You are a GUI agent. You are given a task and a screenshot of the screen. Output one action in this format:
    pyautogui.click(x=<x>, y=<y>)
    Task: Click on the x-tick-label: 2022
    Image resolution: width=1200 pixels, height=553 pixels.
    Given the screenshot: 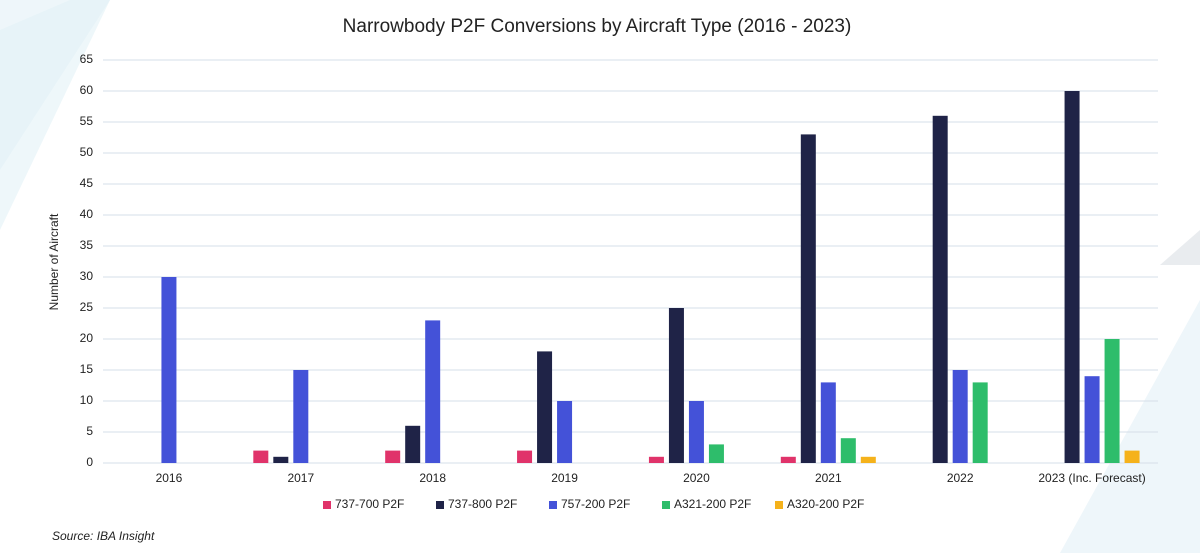 What is the action you would take?
    pyautogui.click(x=960, y=478)
    